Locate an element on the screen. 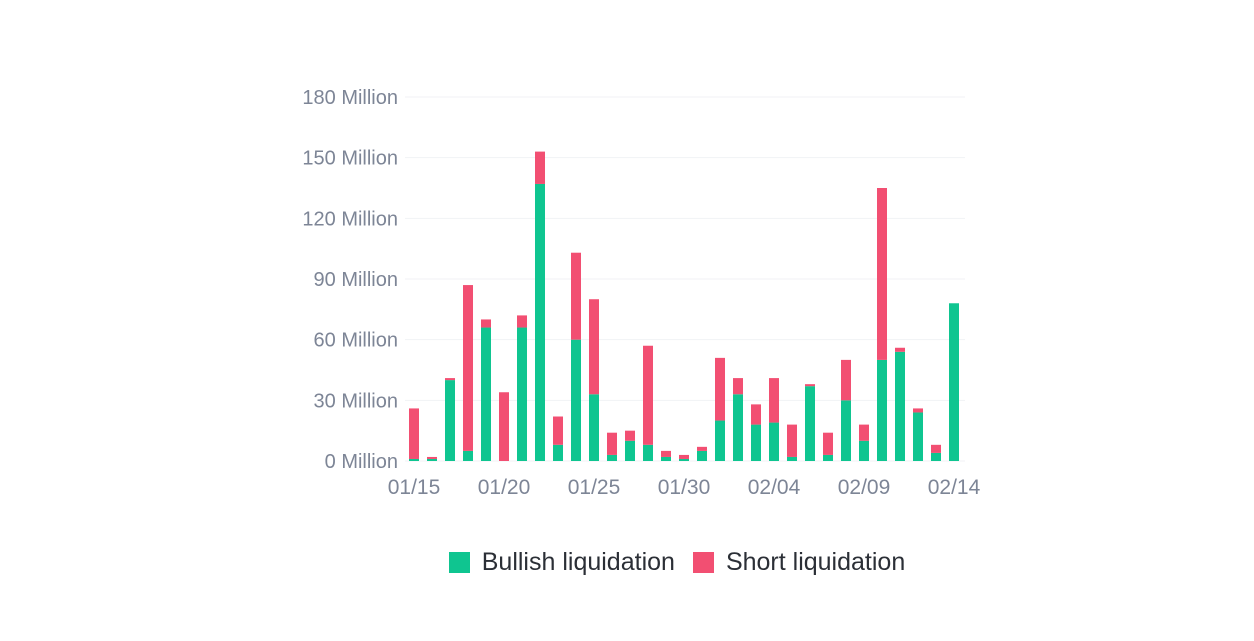 The image size is (1254, 641). y-tick-label: 0 Million is located at coordinates (361, 462).